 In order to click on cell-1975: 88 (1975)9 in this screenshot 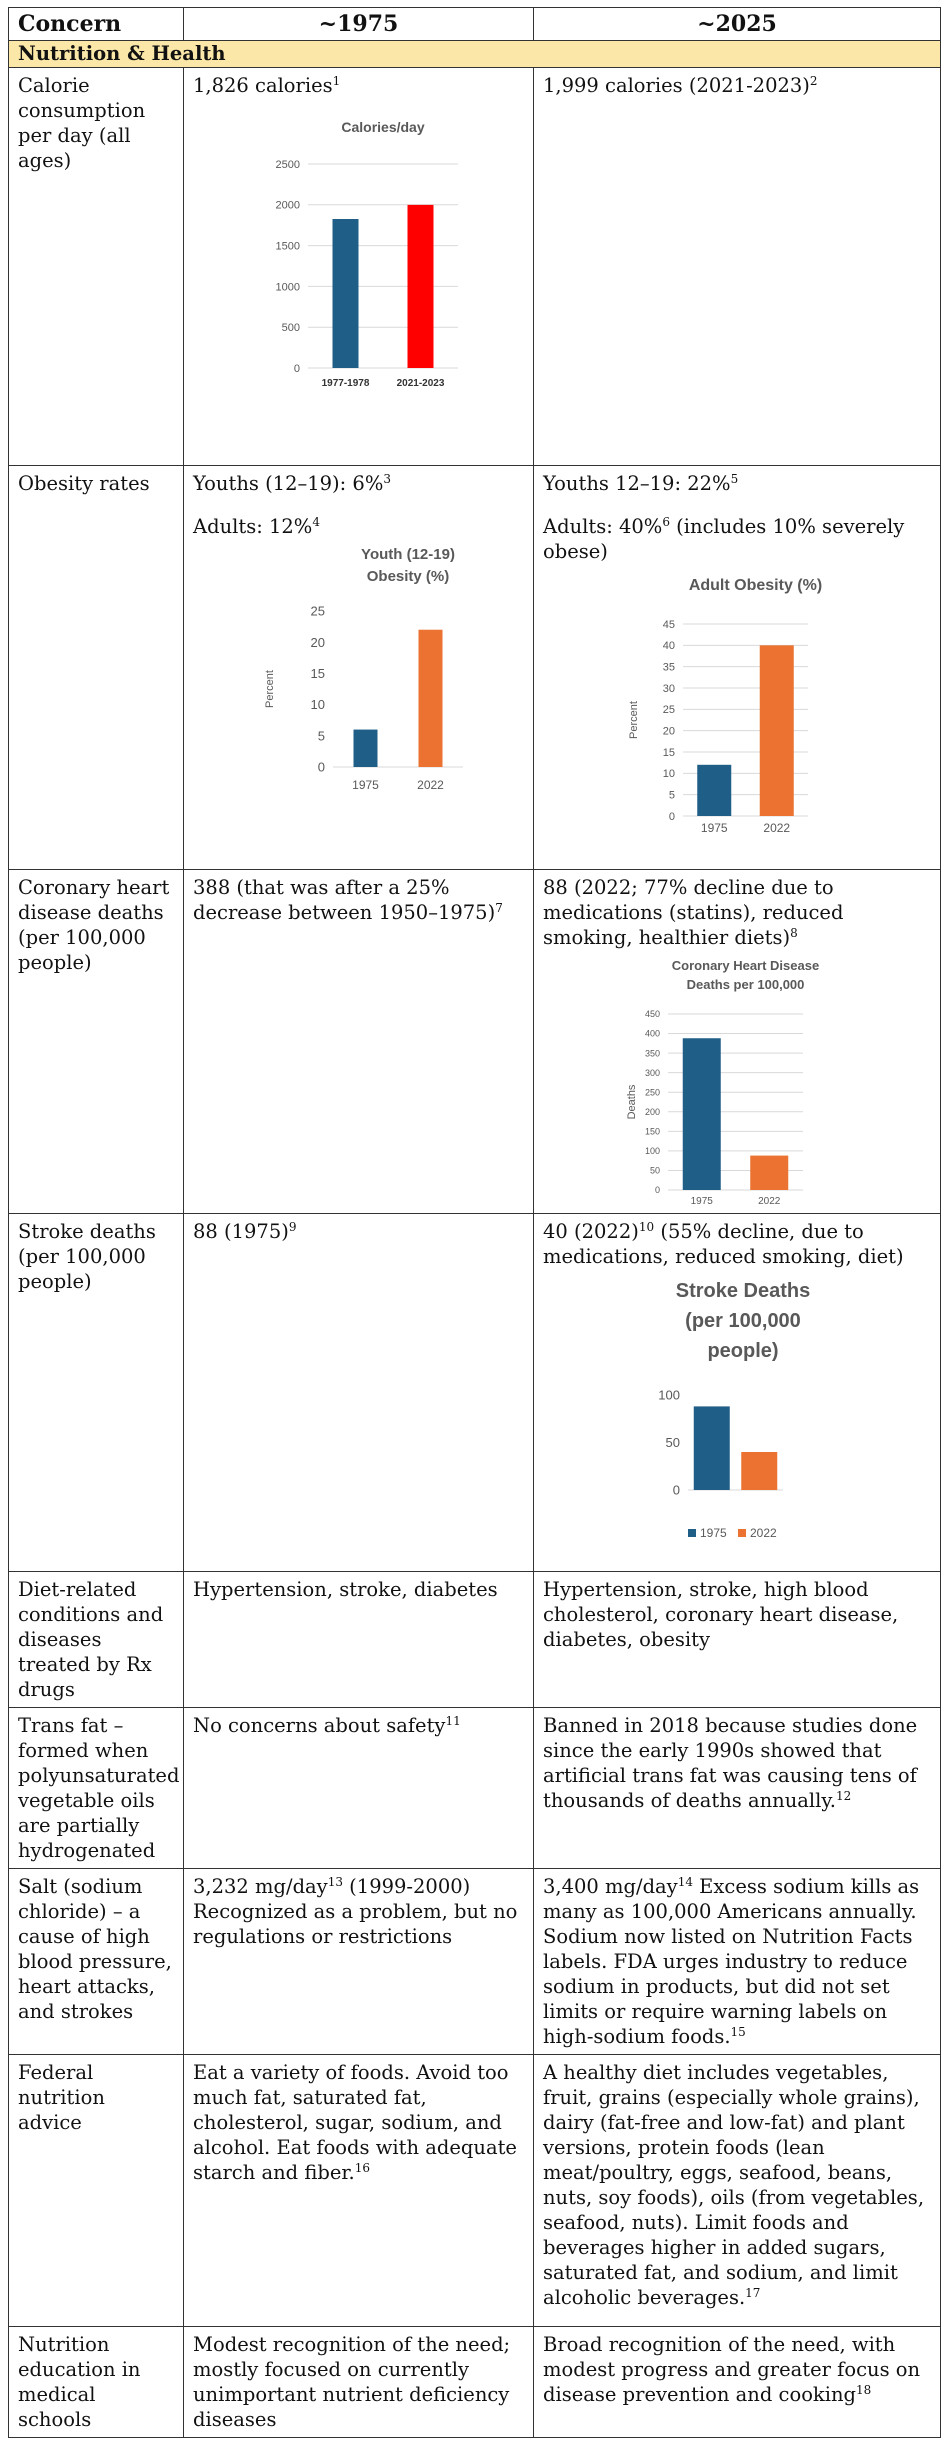, I will do `click(358, 1392)`.